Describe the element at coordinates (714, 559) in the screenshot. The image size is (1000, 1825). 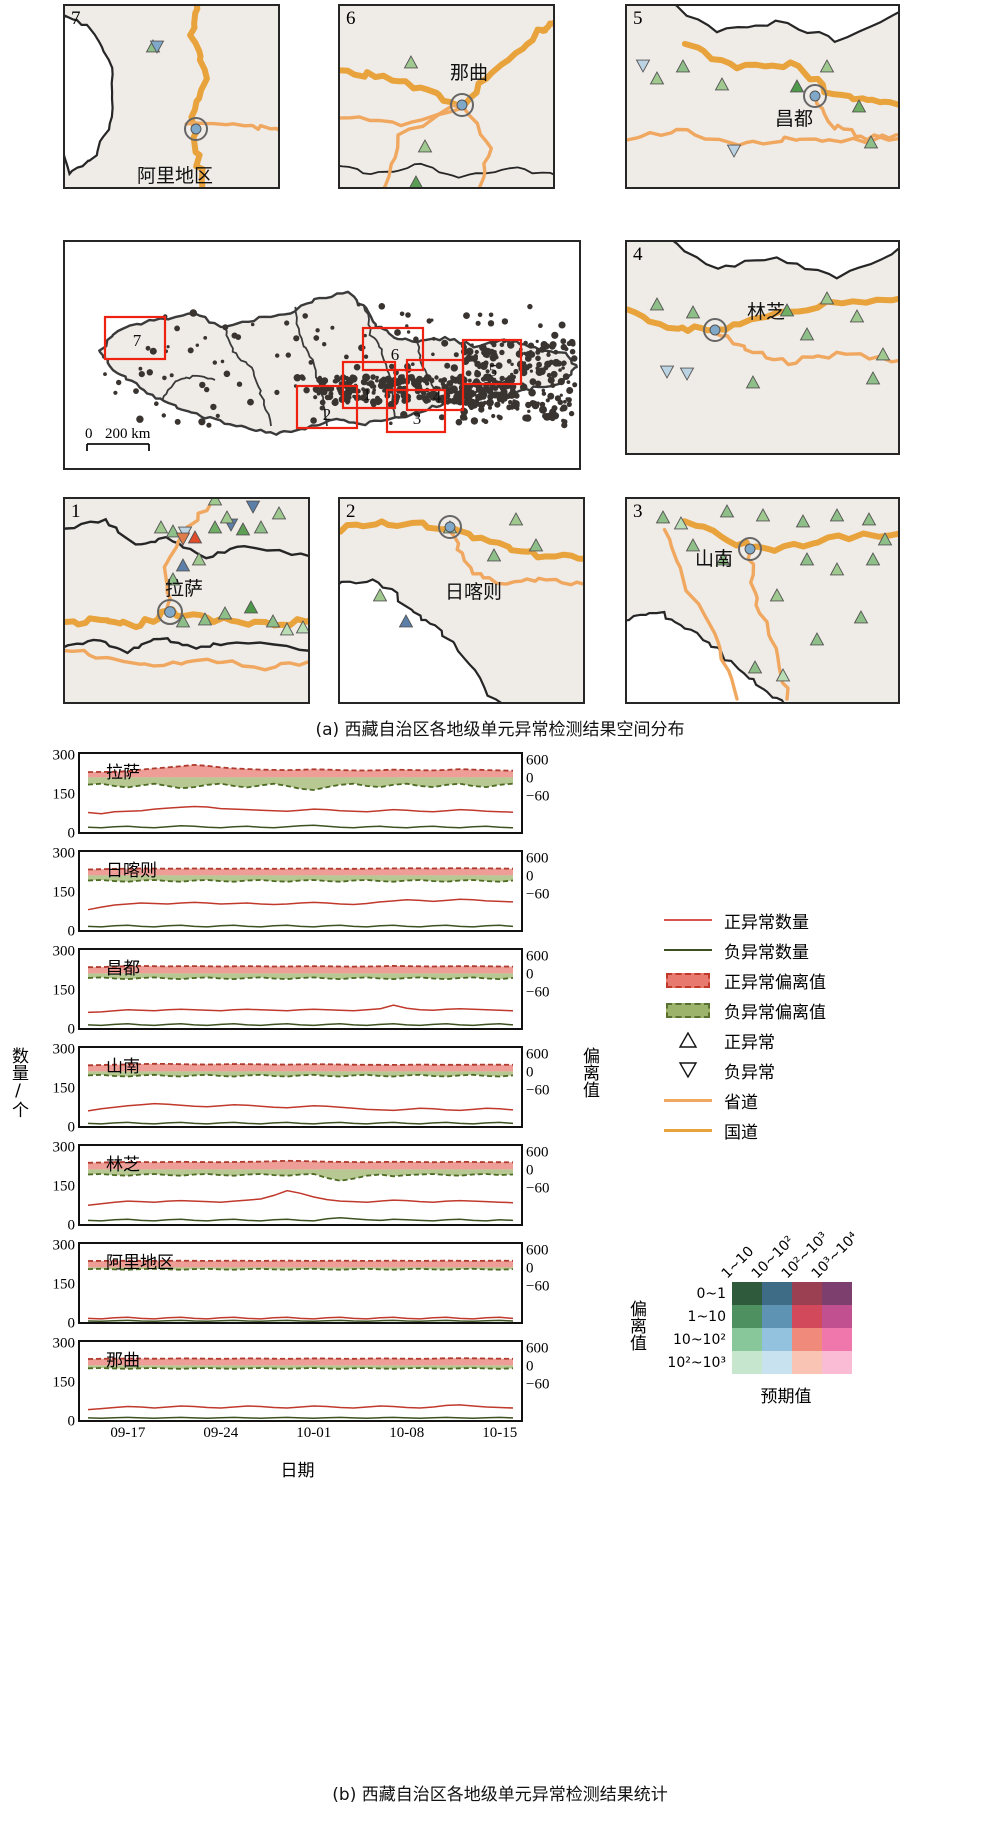
I see `city-label-3: 山南` at that location.